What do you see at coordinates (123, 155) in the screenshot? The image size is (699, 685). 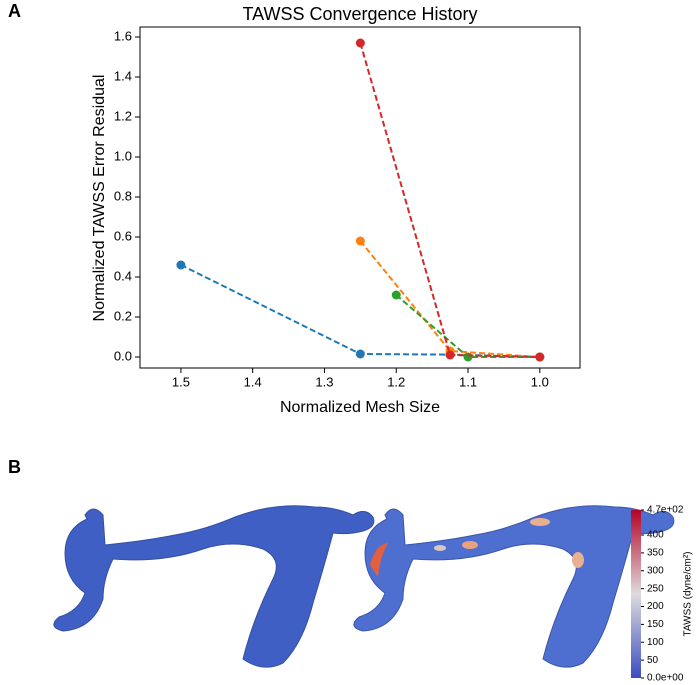 I see `y-tick-label: 1.0` at bounding box center [123, 155].